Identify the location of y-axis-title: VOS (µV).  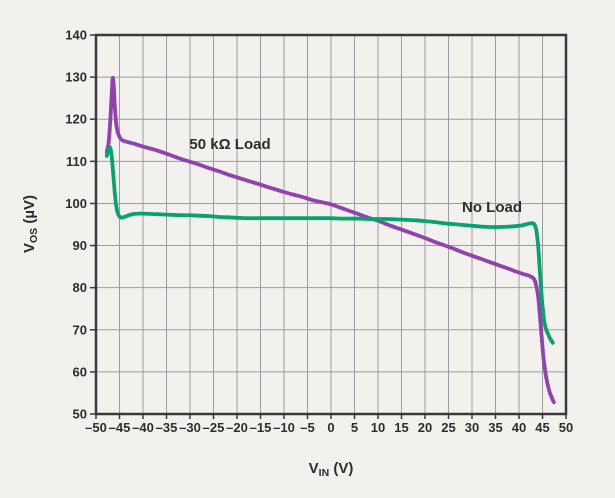
(30, 224).